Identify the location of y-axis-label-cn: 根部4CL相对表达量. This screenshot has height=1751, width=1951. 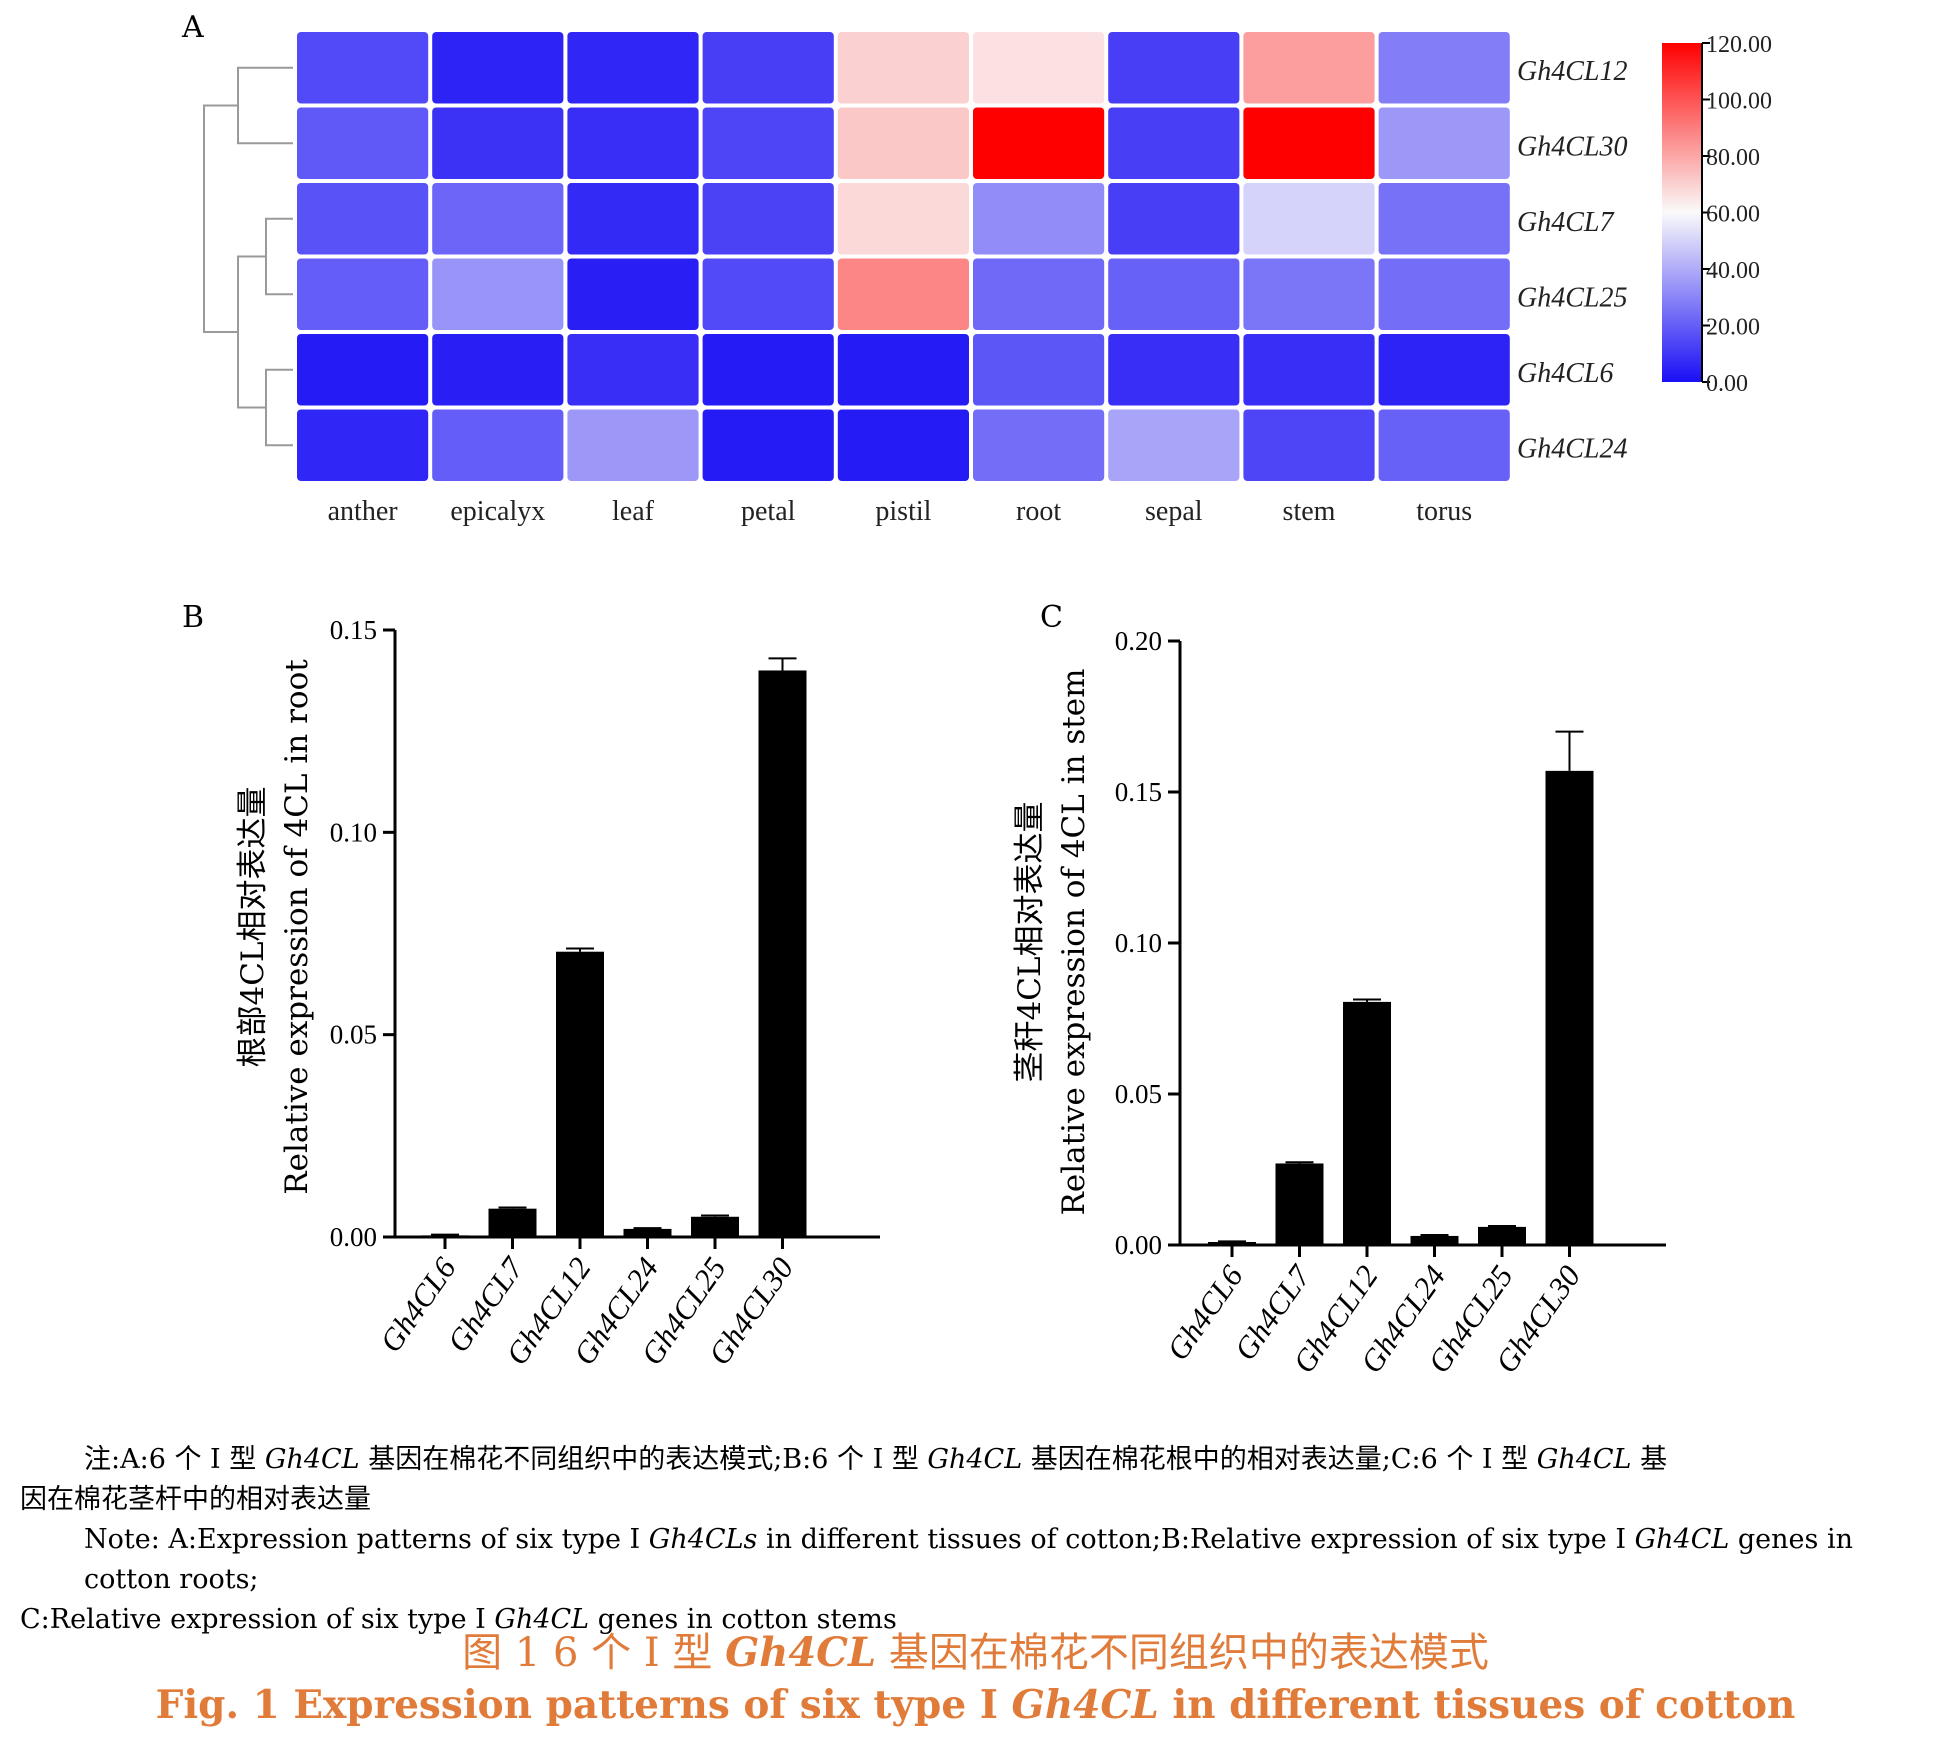
(253, 926).